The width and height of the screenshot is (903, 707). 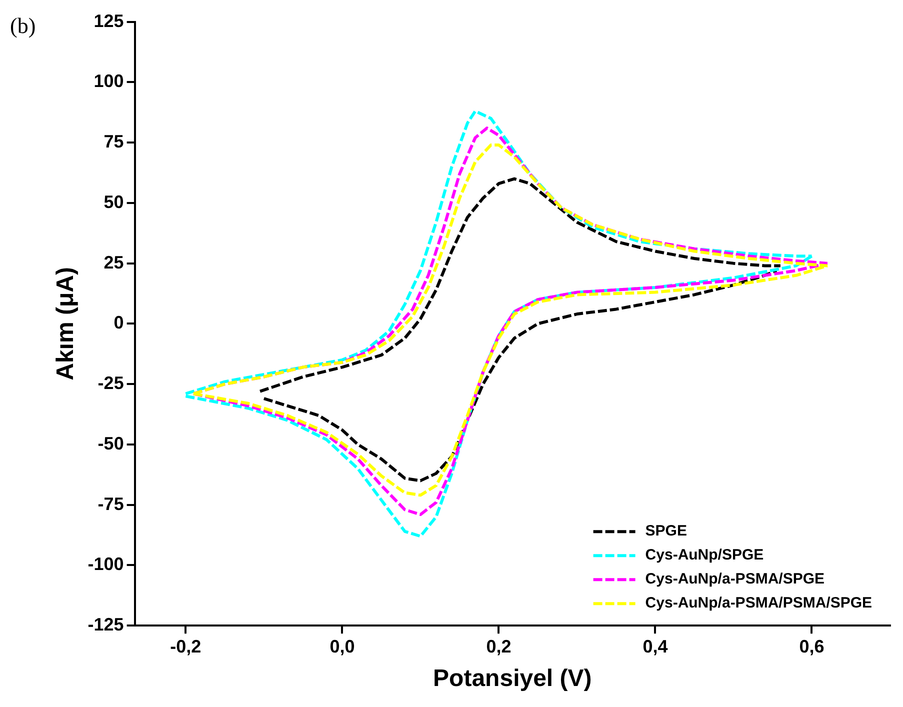 What do you see at coordinates (758, 603) in the screenshot?
I see `legend-label: Cys-AuNp/a-PSMA/PSMA/SPGE` at bounding box center [758, 603].